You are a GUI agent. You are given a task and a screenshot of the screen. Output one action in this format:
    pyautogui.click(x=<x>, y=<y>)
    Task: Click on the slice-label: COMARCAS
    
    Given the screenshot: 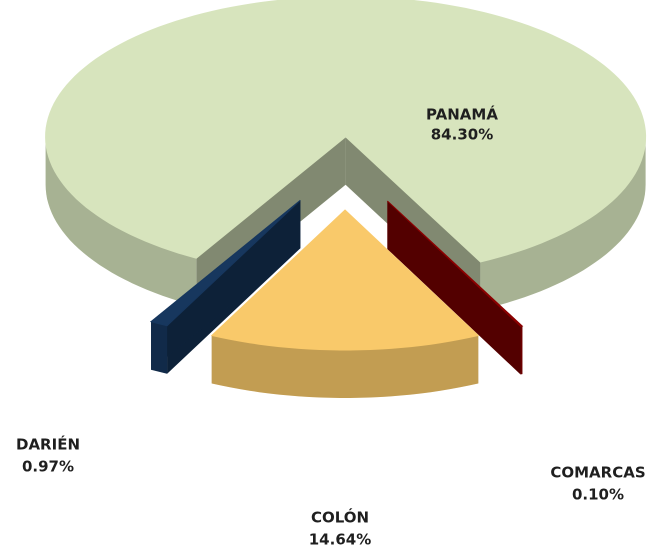 What is the action you would take?
    pyautogui.click(x=597, y=473)
    